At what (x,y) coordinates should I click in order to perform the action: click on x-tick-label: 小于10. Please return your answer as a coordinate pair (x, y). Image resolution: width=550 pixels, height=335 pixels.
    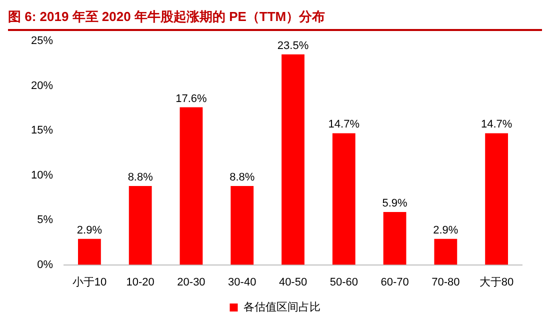
    Looking at the image, I should click on (89, 281).